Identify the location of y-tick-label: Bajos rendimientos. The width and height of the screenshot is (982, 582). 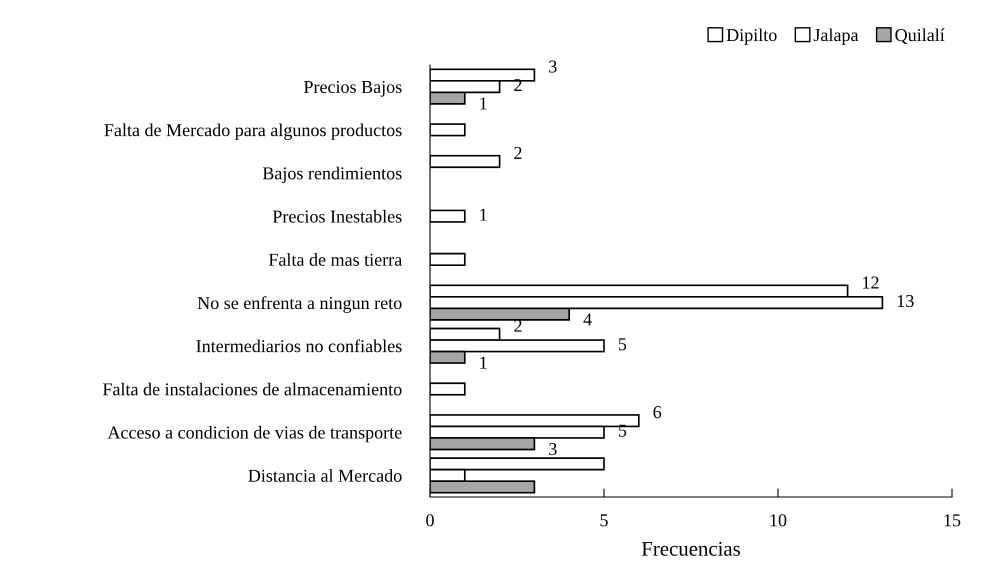
(332, 175).